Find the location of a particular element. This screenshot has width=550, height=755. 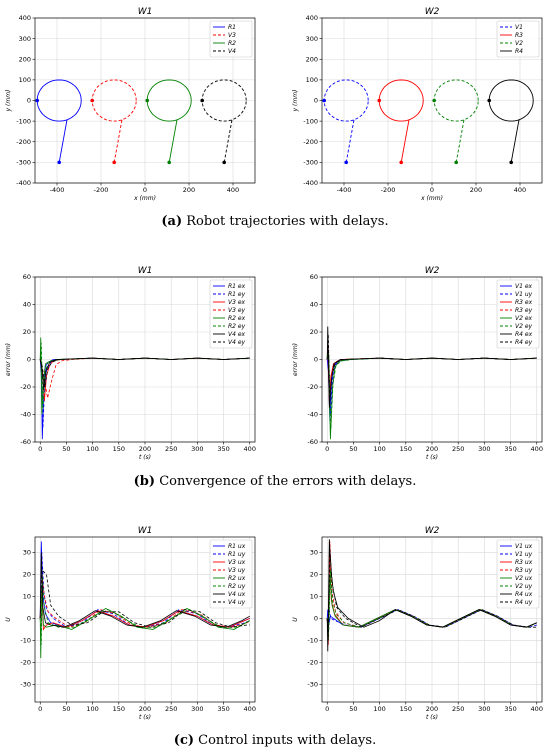

y-tick-label: 60 is located at coordinates (314, 277).